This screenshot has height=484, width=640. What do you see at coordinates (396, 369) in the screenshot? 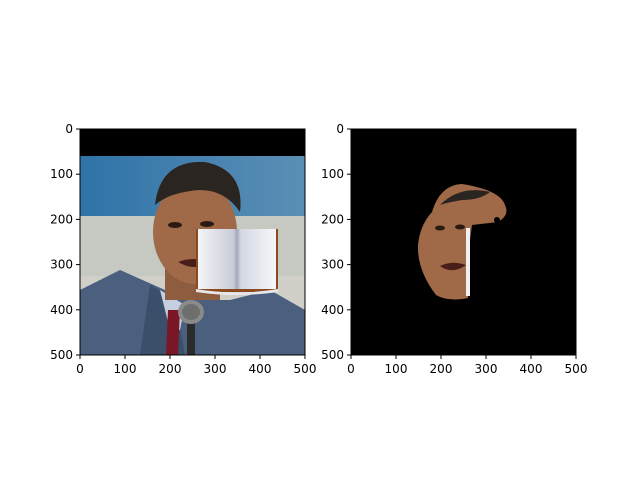
I see `right-x-tick-label: 100` at bounding box center [396, 369].